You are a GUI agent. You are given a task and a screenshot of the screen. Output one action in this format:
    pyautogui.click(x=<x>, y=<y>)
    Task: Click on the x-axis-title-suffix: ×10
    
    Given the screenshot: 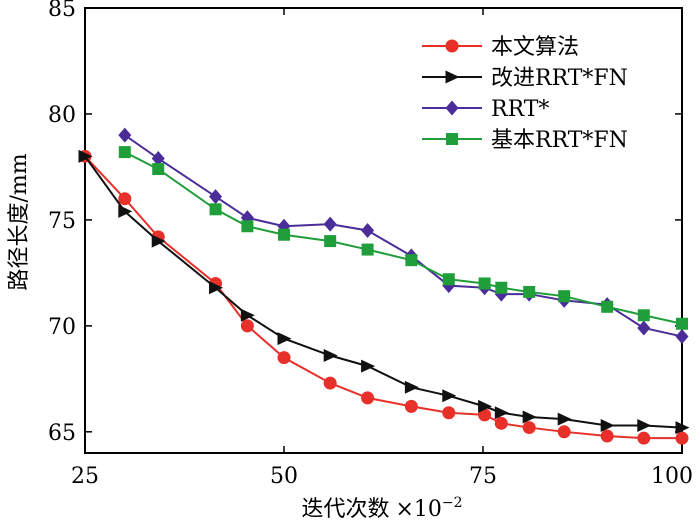 What is the action you would take?
    pyautogui.click(x=418, y=509)
    